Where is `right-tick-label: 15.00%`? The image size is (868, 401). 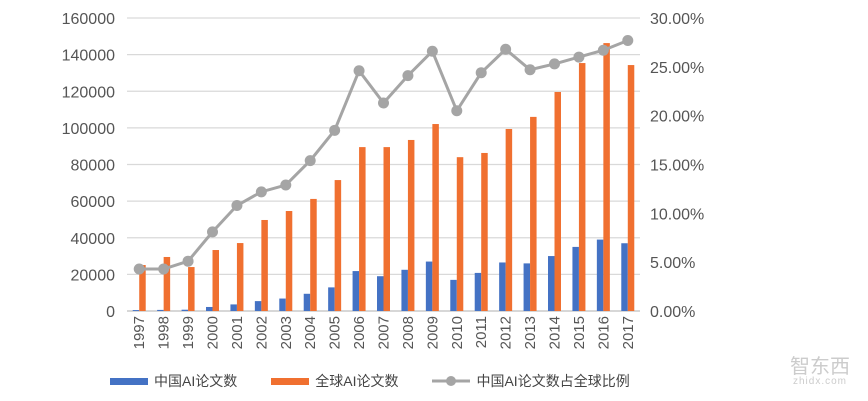
right-tick-label: 15.00% is located at coordinates (677, 166).